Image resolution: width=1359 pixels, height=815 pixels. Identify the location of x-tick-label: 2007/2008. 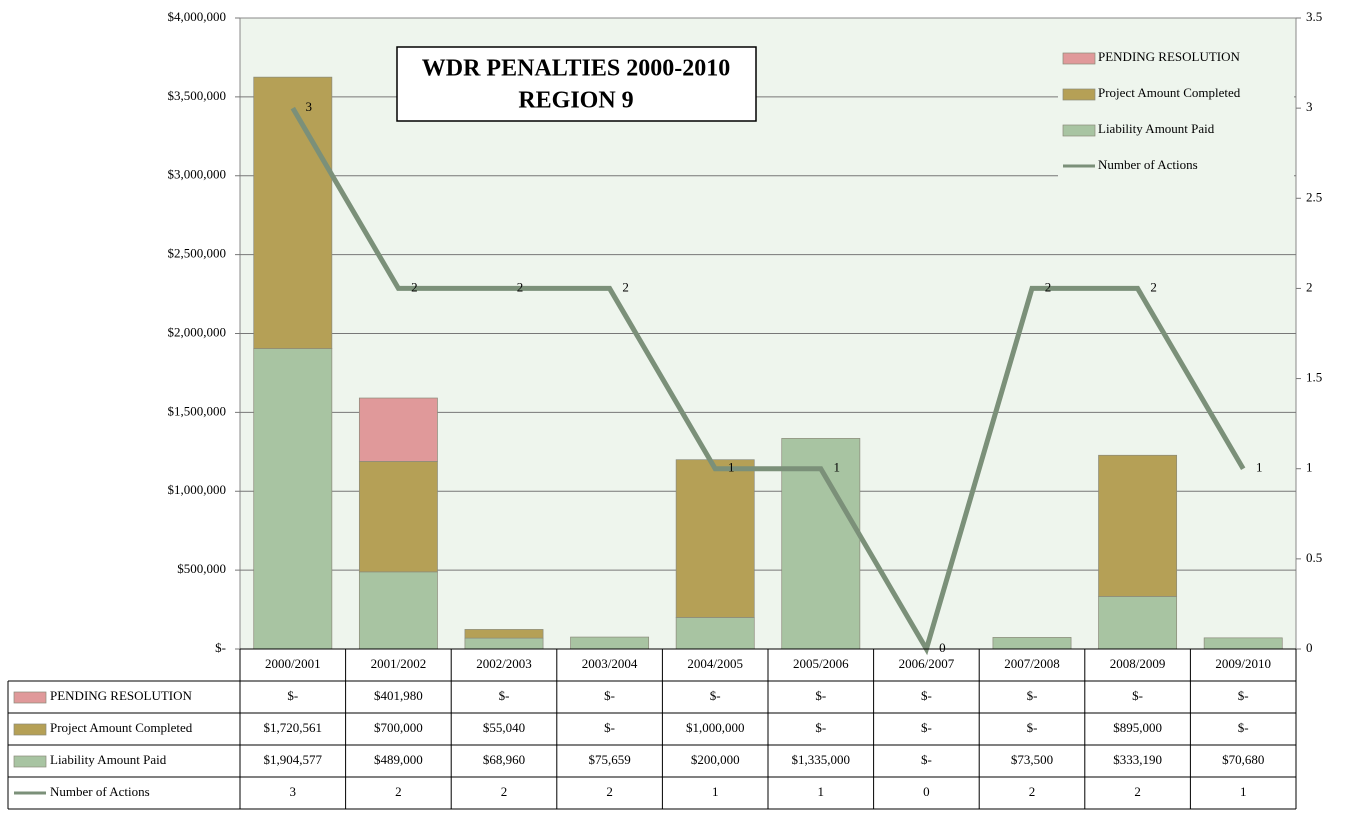
(1032, 663).